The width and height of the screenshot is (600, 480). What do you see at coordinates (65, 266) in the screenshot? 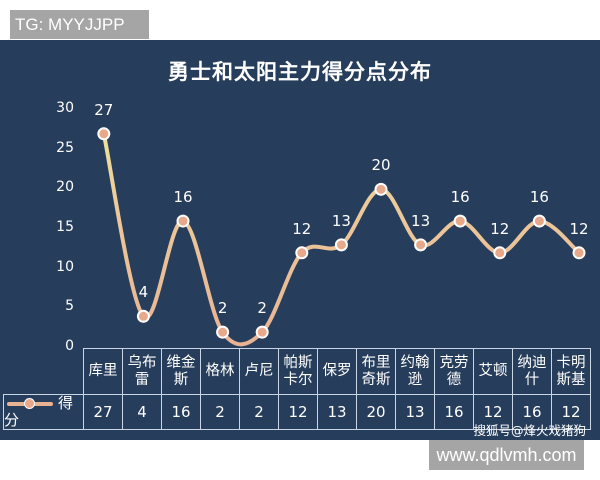
I see `y-tick-label: 10` at bounding box center [65, 266].